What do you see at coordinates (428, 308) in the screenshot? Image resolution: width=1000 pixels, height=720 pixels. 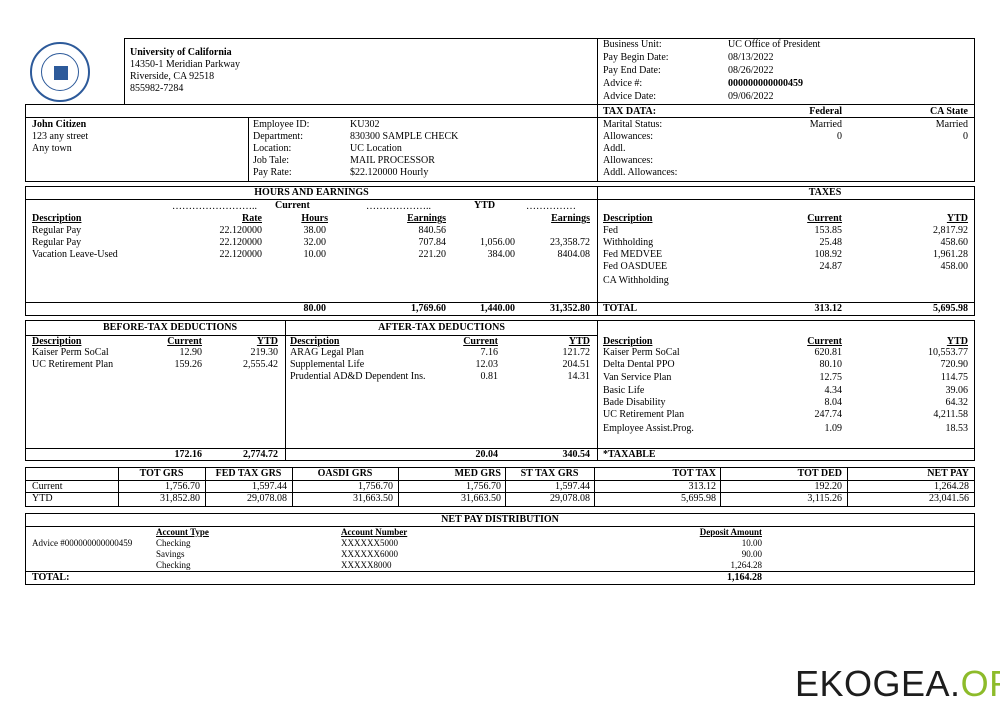 I see `hours-total-earnings: 1,769.60` at bounding box center [428, 308].